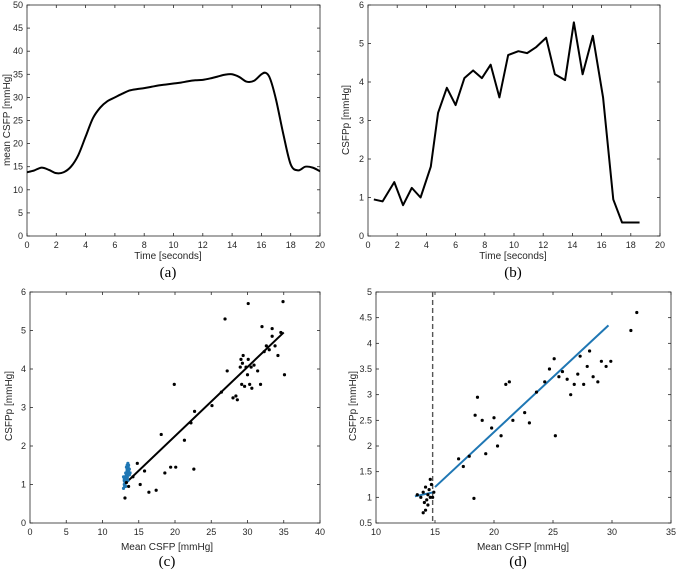  I want to click on y-tick-label: 25, so click(18, 121).